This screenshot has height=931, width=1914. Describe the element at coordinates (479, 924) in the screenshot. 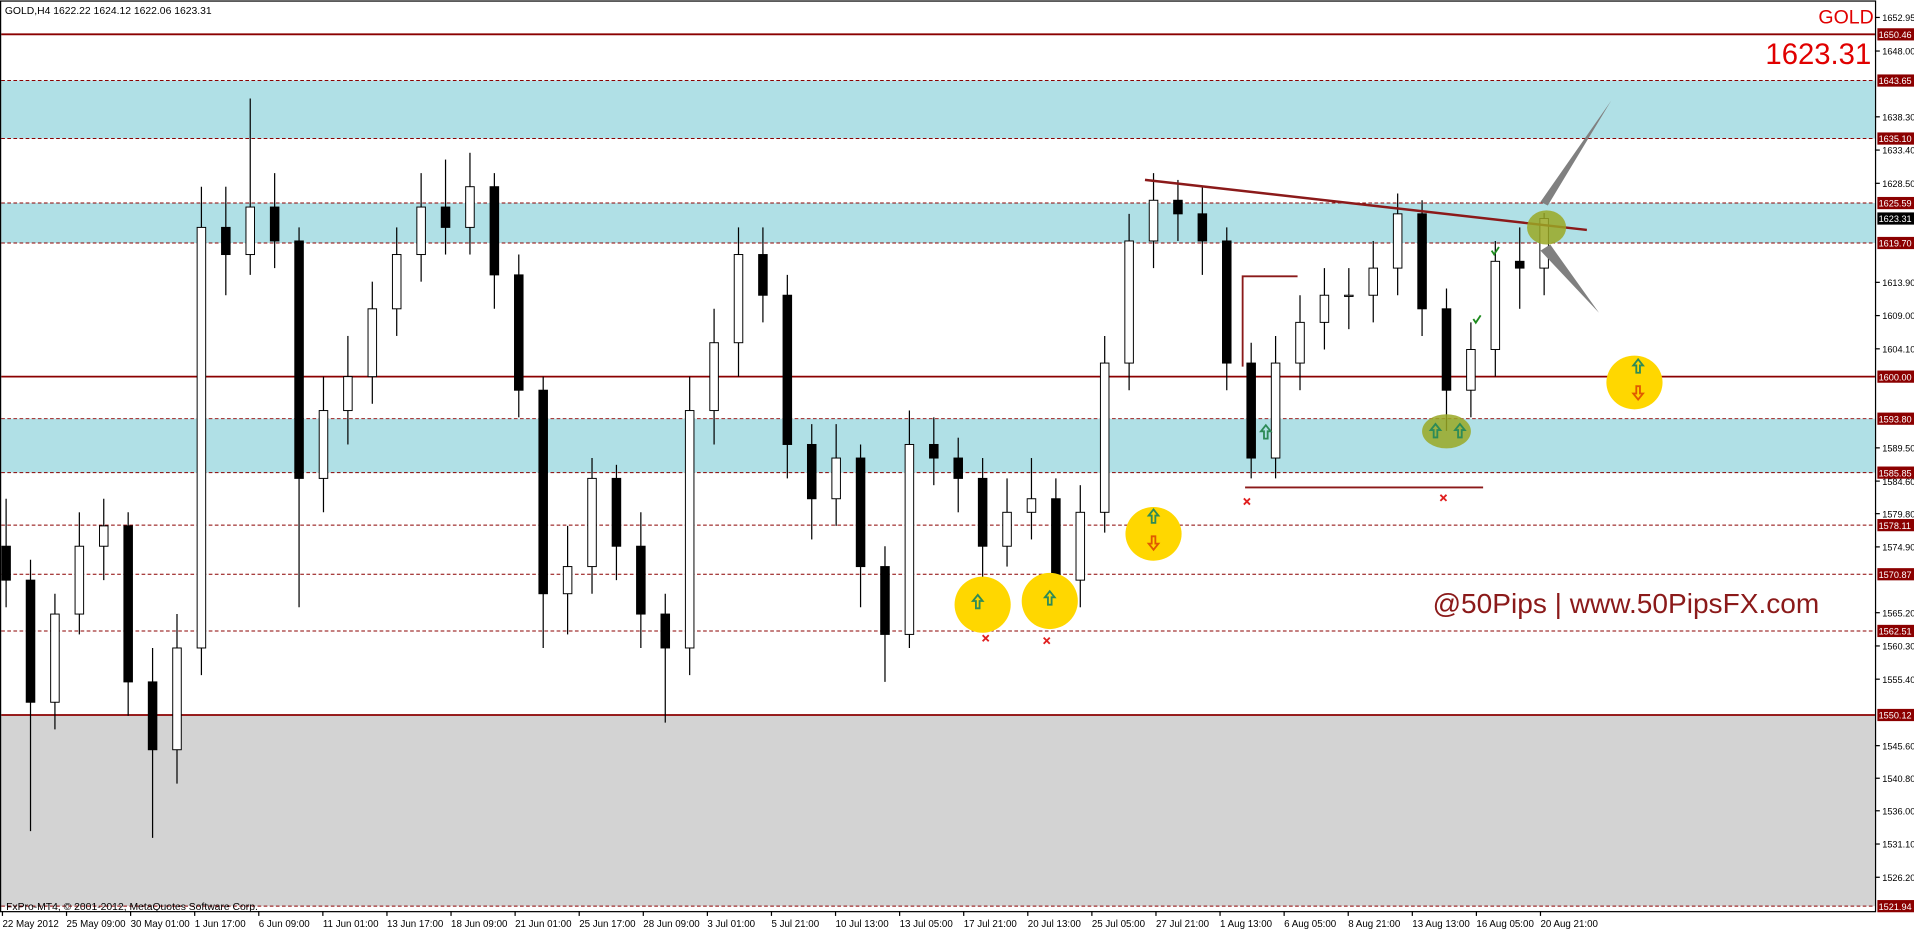

I see `x-tick-label: 18 Jun 09:00` at that location.